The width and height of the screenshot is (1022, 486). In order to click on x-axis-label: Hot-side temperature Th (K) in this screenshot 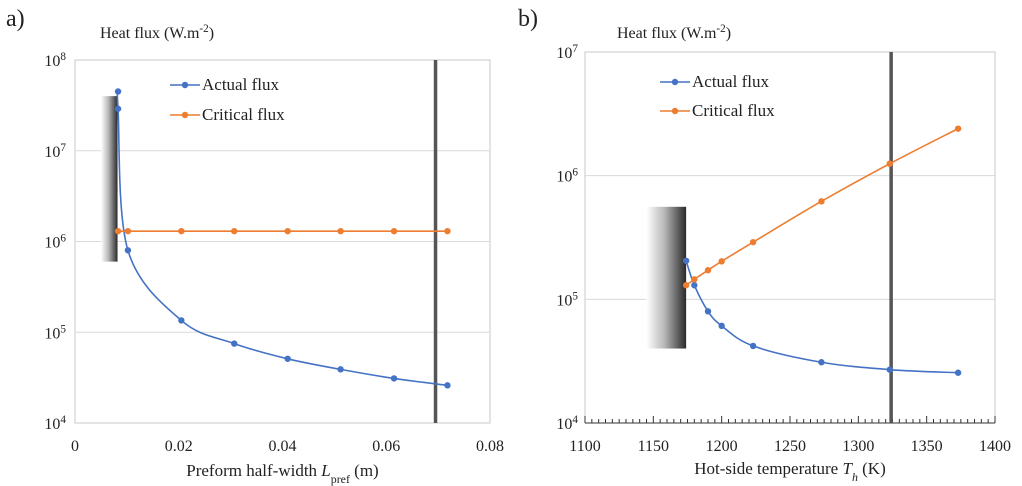, I will do `click(790, 471)`.